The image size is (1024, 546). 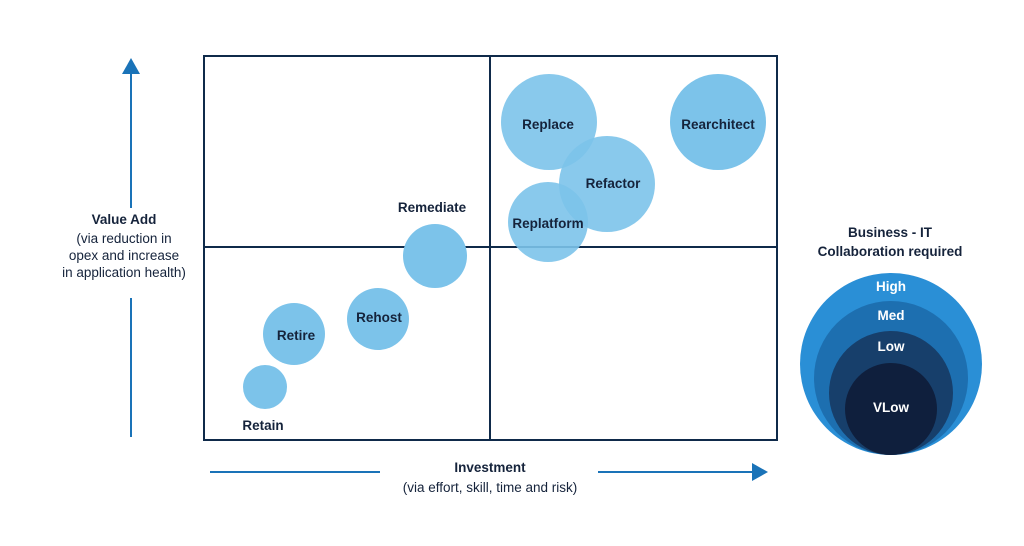 I want to click on label-retire: Retire, so click(x=296, y=335).